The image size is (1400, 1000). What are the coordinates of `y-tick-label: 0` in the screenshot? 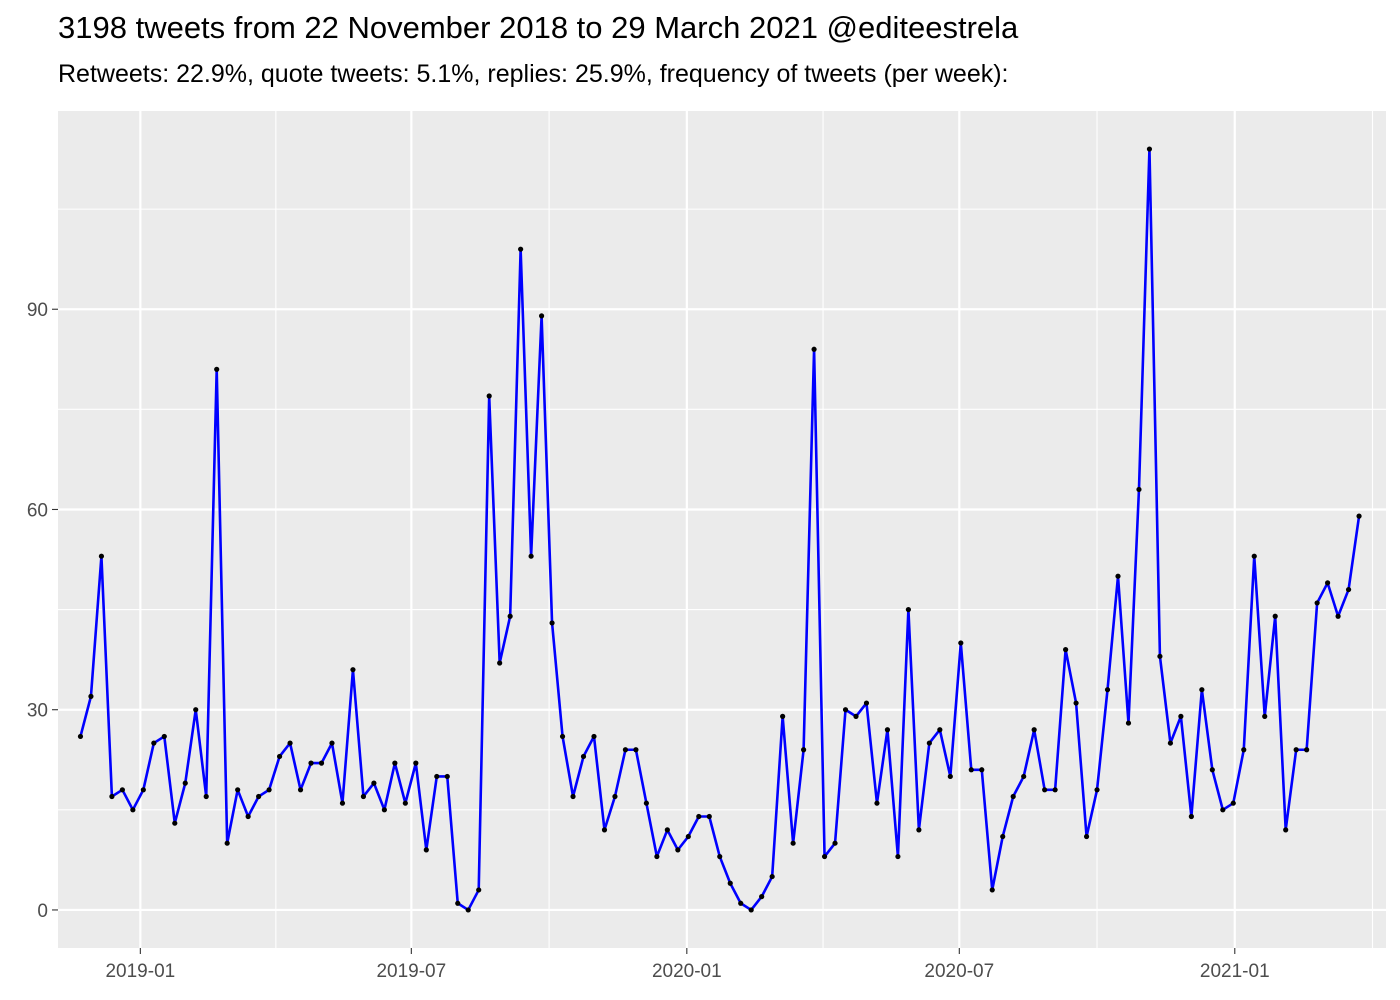 It's located at (42, 911).